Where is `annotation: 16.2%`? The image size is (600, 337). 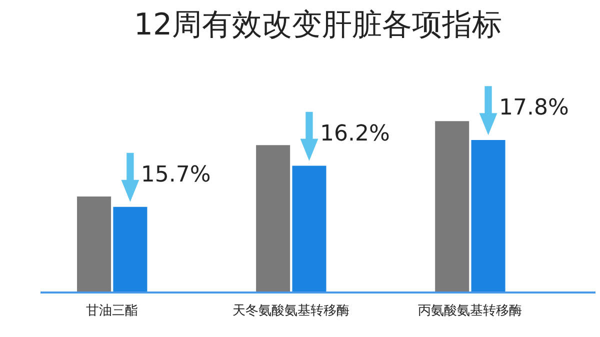
annotation: 16.2% is located at coordinates (355, 133).